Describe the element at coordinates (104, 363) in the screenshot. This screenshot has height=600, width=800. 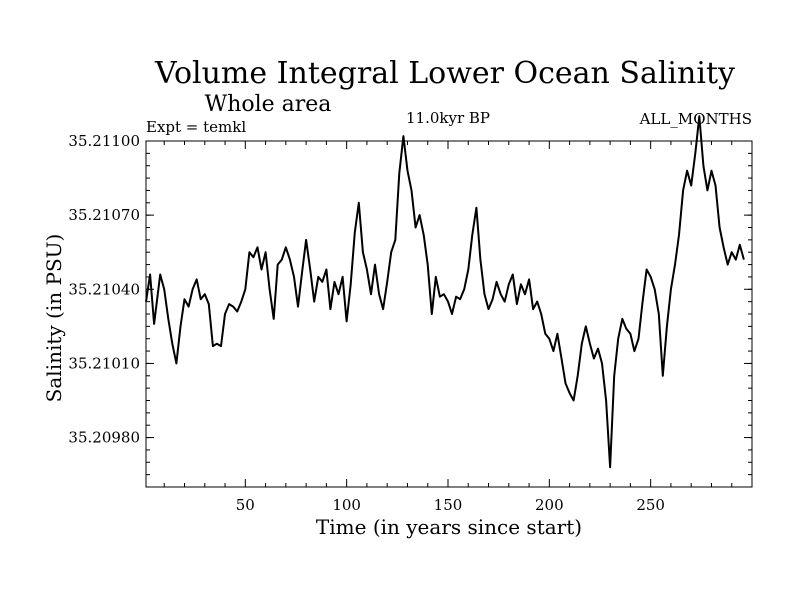
I see `y-tick-label: 35.21010` at that location.